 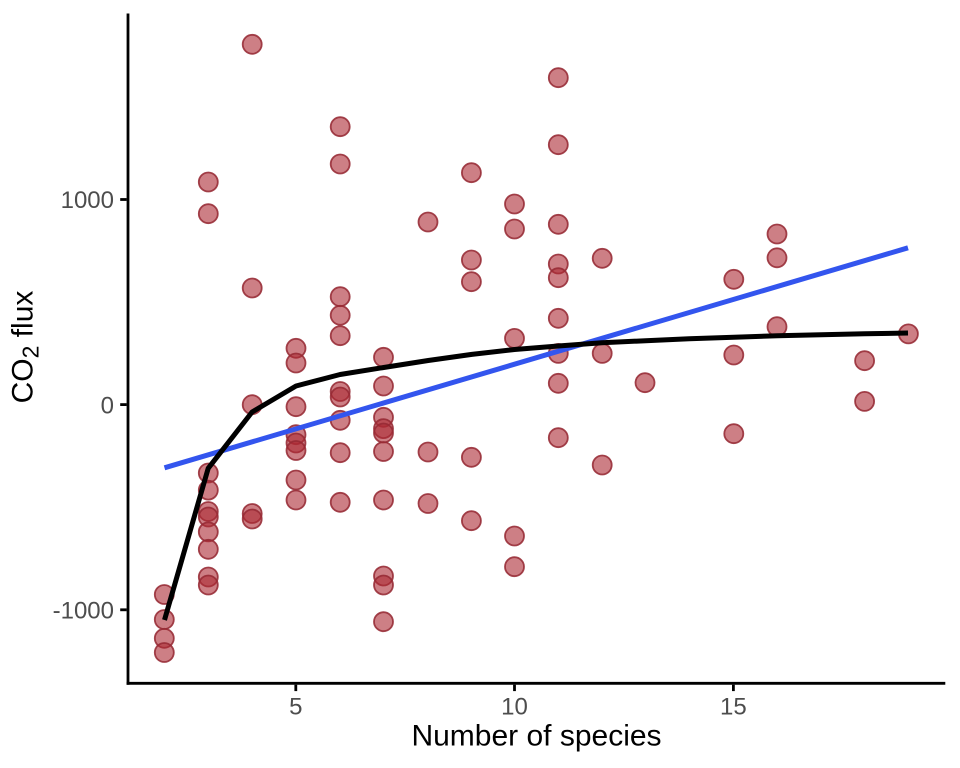 I want to click on svg-text: Number of species, so click(x=536, y=736).